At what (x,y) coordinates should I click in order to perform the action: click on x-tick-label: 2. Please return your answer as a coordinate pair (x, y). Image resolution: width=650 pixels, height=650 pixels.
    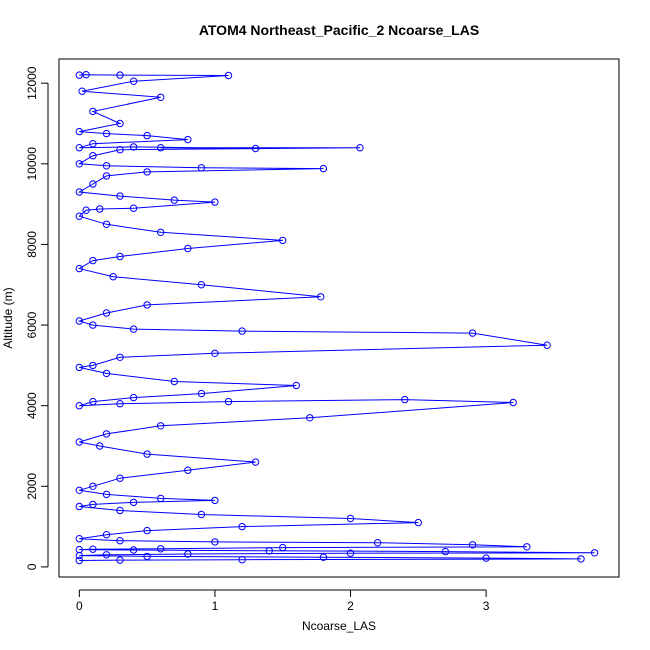
    Looking at the image, I should click on (350, 606).